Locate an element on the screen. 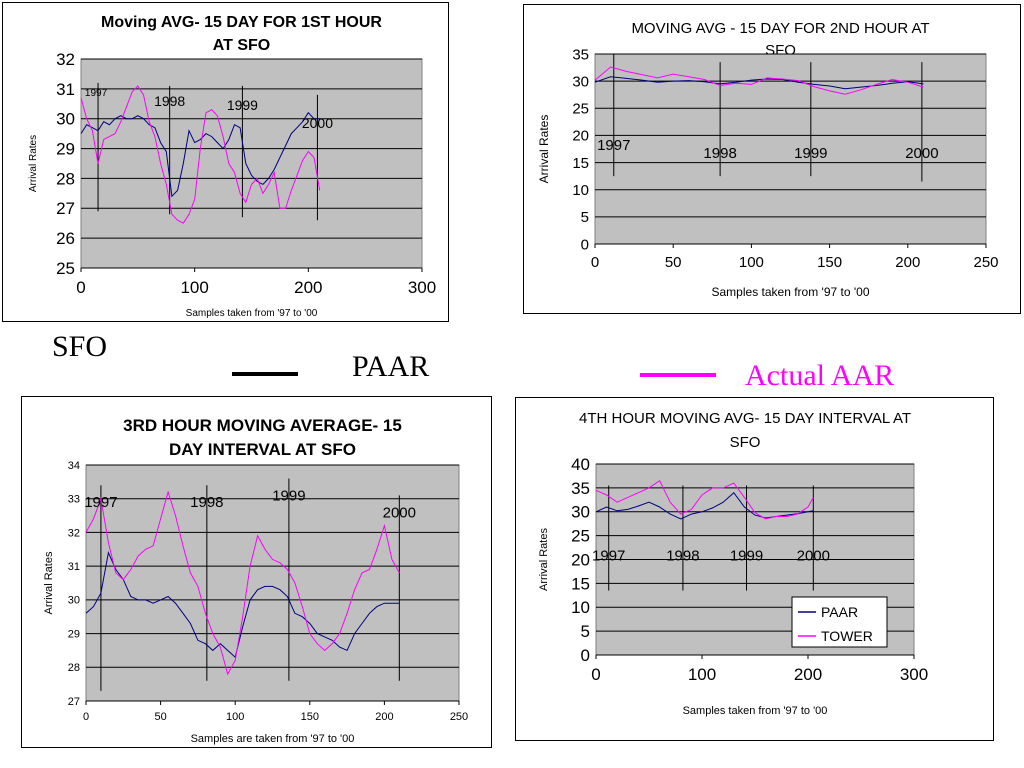 The image size is (1024, 768). location-label: SFO is located at coordinates (80, 346).